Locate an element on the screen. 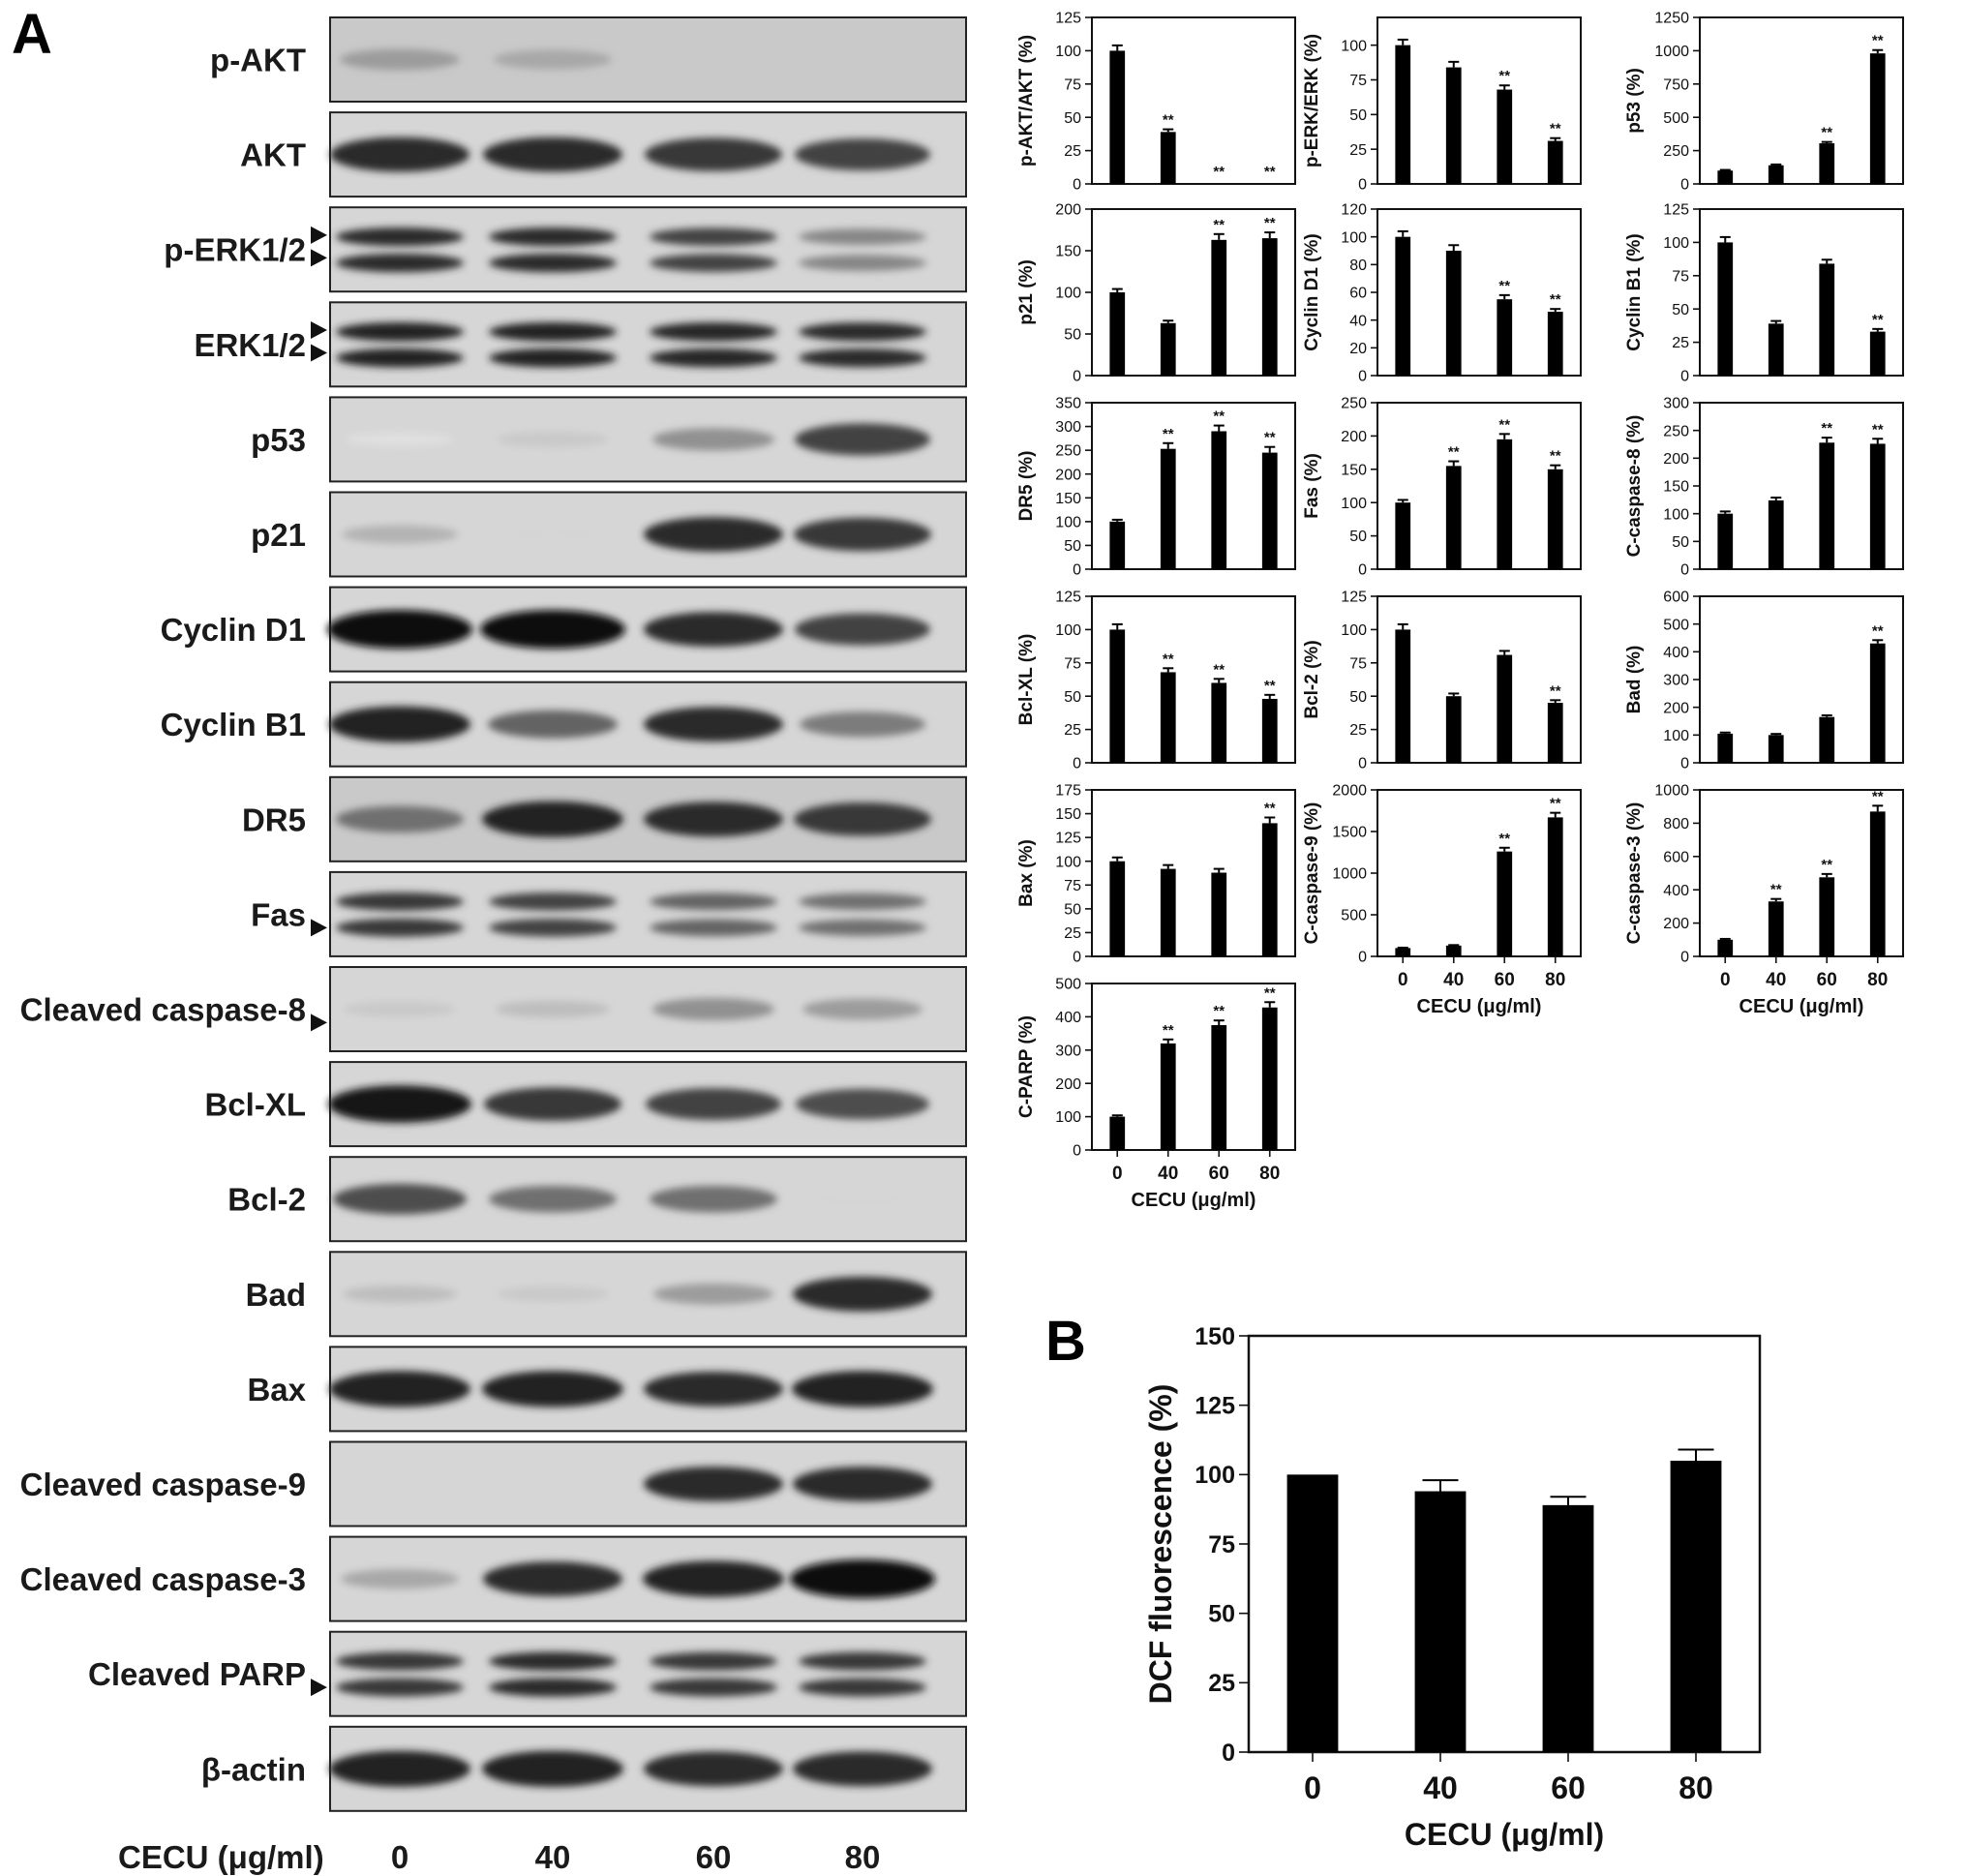 The height and width of the screenshot is (1876, 1966). blot-row: Bad is located at coordinates (606, 1294).